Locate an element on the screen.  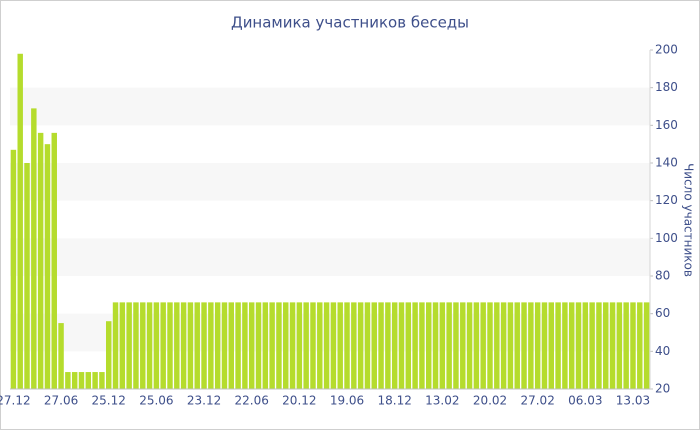
x-tick-label: 13.02 is located at coordinates (442, 401).